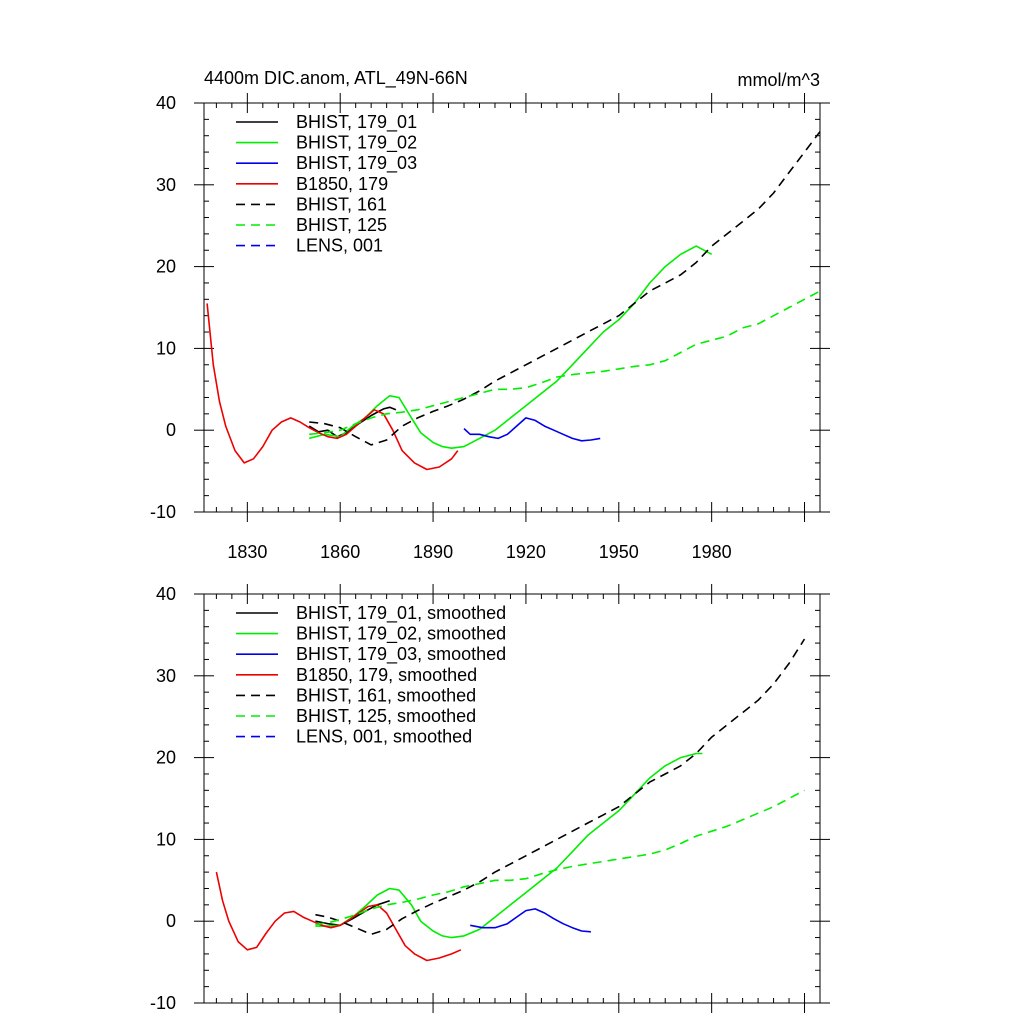 The image size is (1024, 1024). Describe the element at coordinates (433, 552) in the screenshot. I see `x-tick-label: 1890` at that location.